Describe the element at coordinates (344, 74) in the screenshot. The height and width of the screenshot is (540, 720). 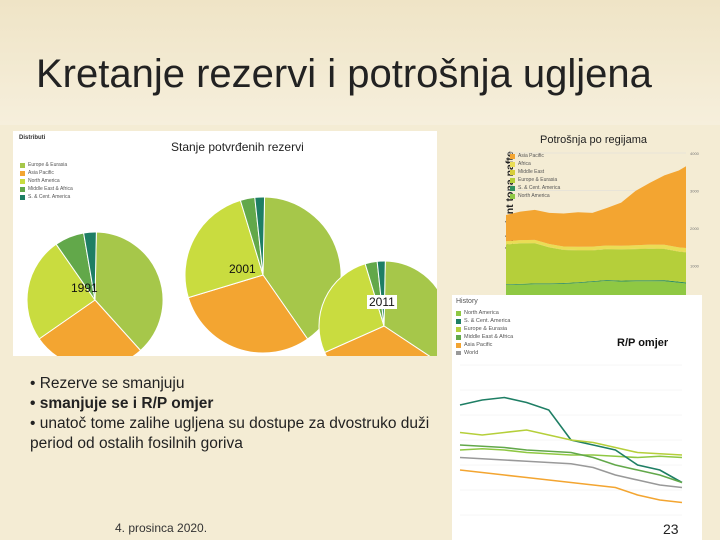
I see `slide-title: Kretanje rezervi i potrošnja ugljena` at that location.